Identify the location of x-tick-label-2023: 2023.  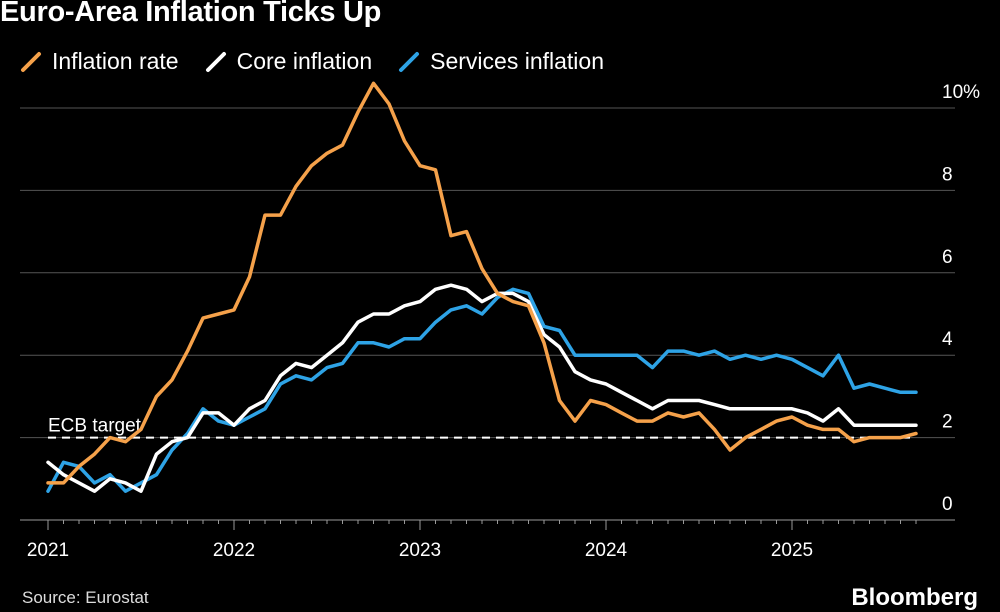
(420, 550).